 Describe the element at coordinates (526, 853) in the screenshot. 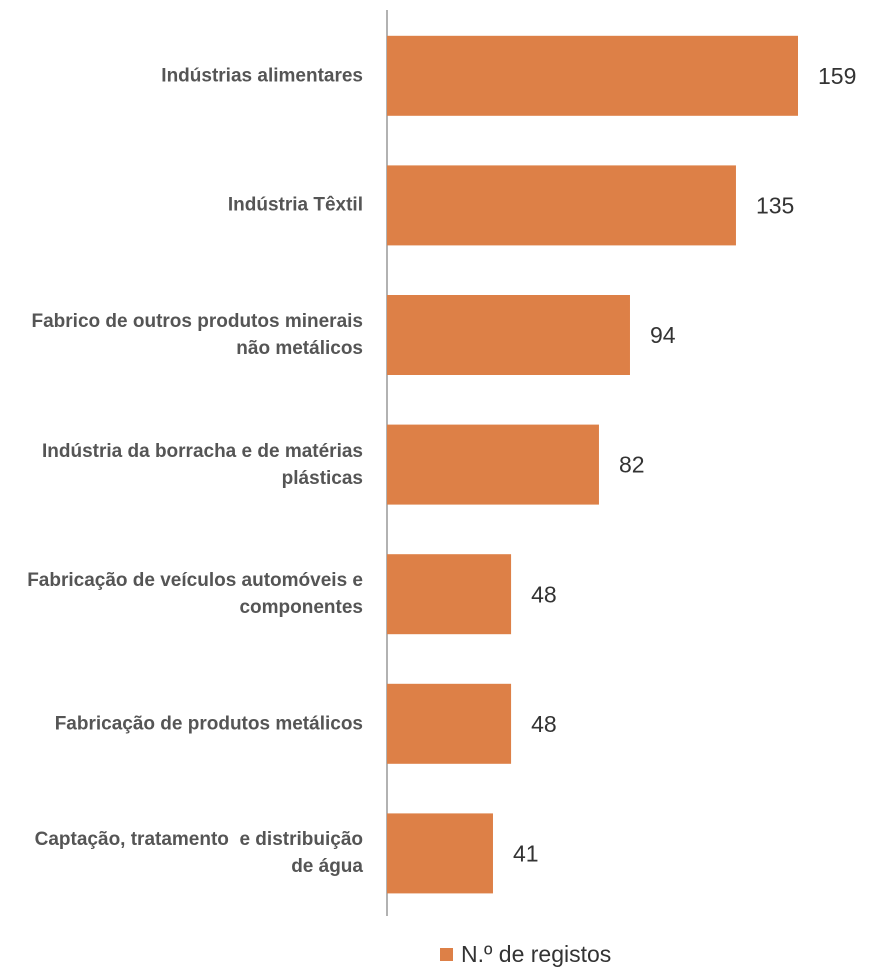

I see `value-label: 41` at that location.